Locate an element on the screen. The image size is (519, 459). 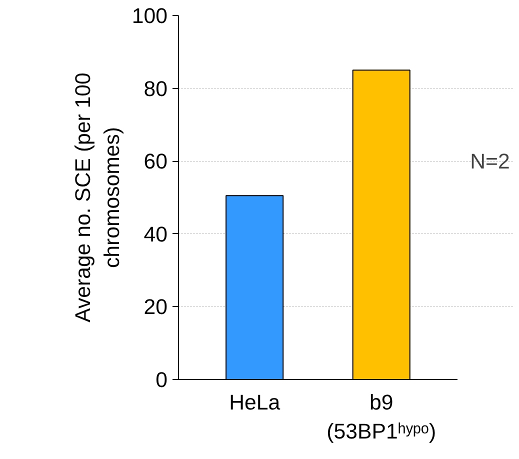
y-tick-label: 20 is located at coordinates (156, 307).